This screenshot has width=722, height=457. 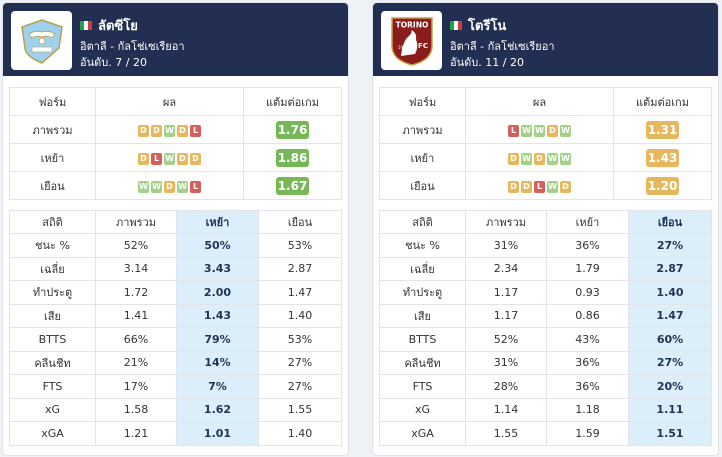 I want to click on stats-row: ทำประตู 1.72 2.00 1.47, so click(x=175, y=292).